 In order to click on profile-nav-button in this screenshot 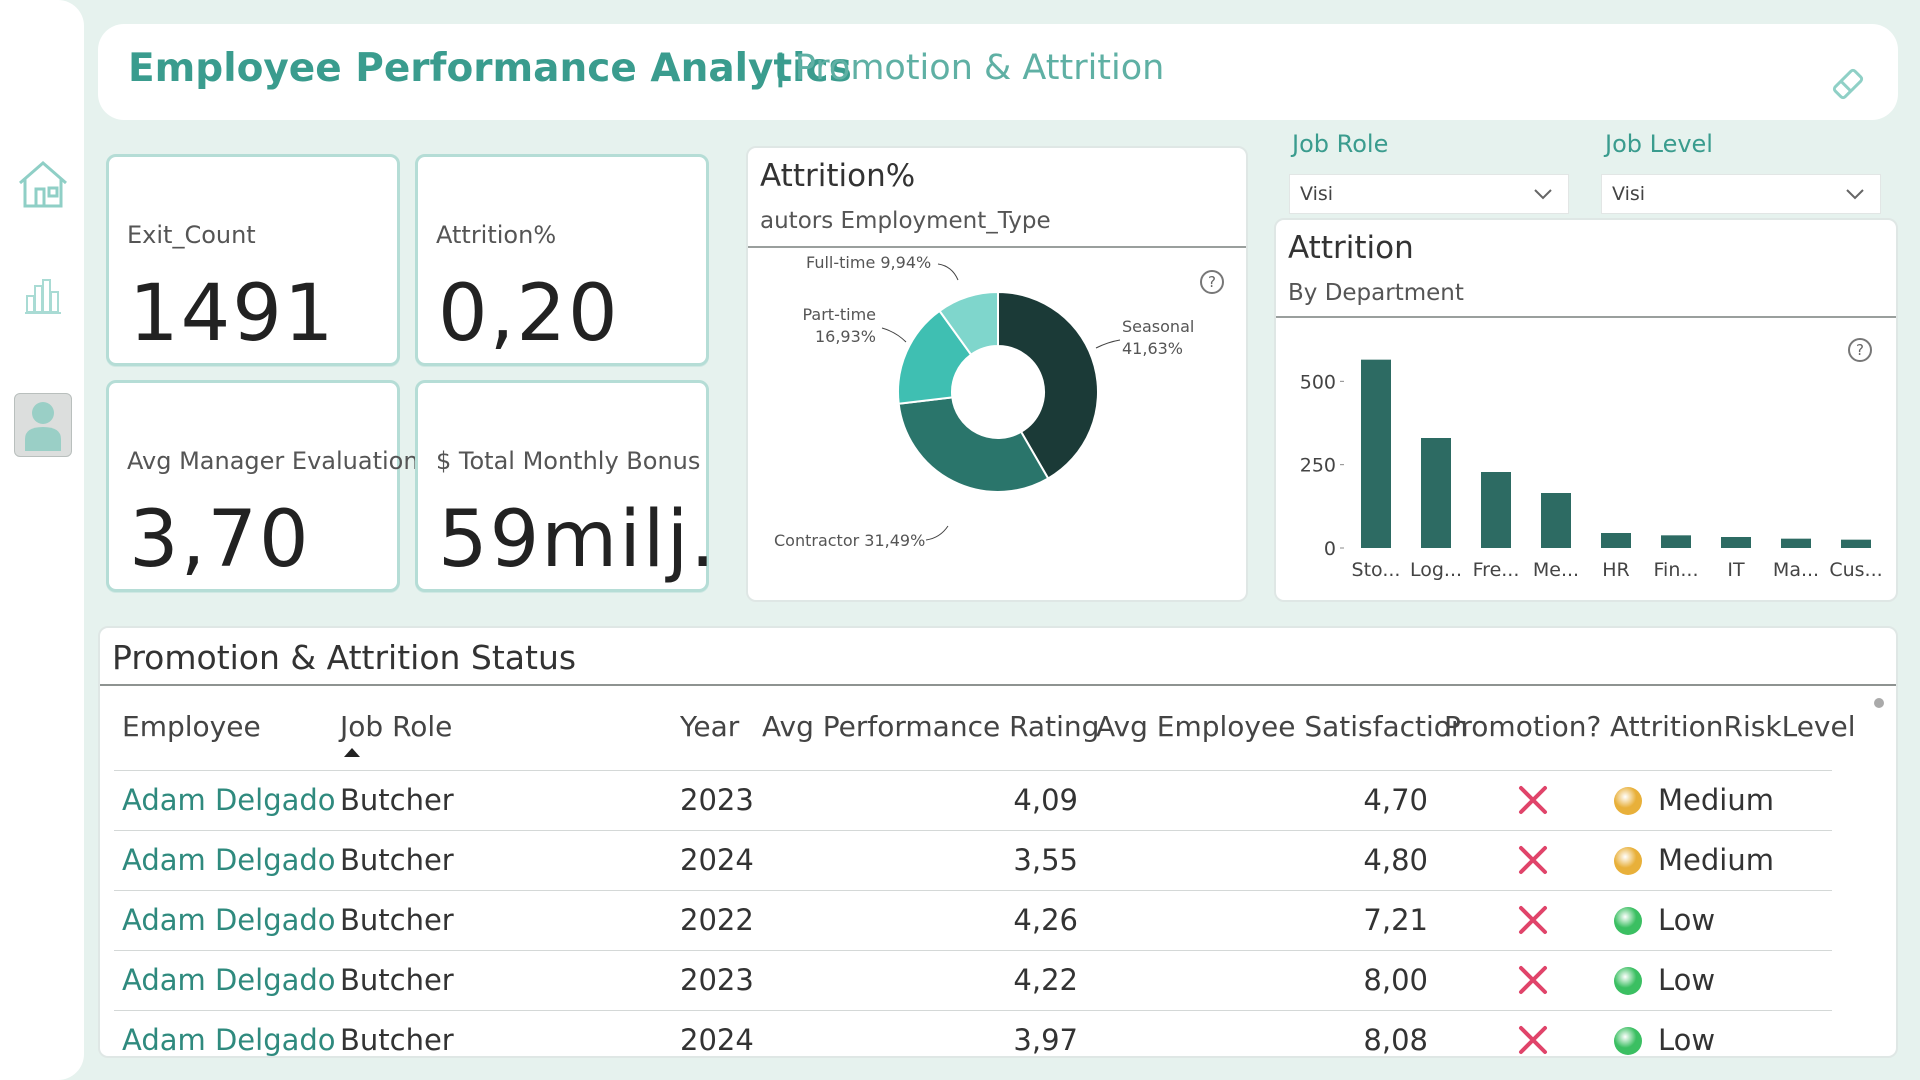, I will do `click(43, 425)`.